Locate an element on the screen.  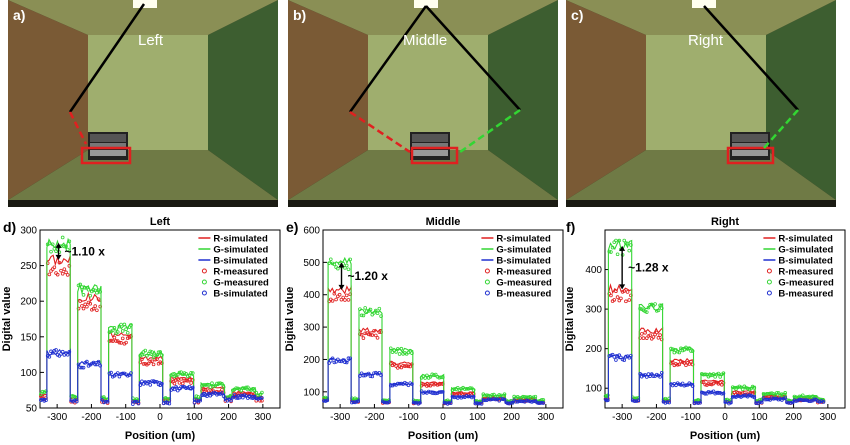
y-tick-label: 100 is located at coordinates (311, 392).